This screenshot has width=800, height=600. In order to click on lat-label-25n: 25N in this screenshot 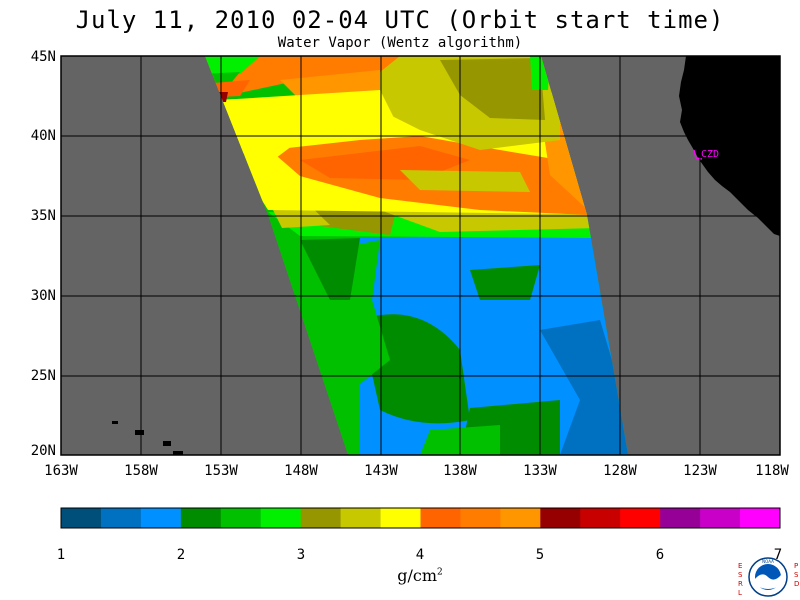, I will do `click(43, 376)`.